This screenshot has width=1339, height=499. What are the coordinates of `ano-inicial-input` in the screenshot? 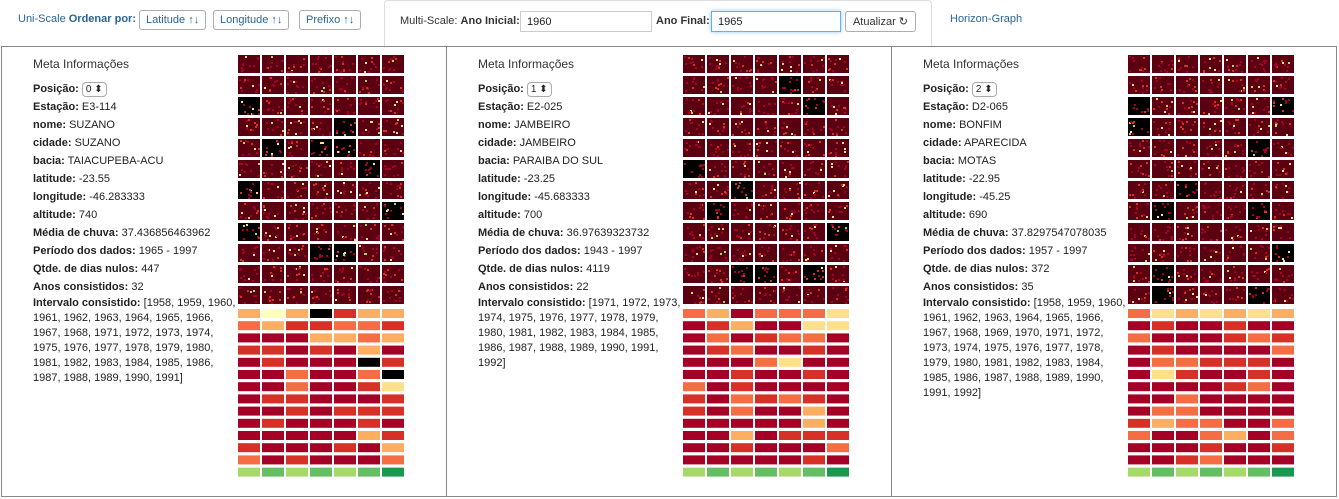 It's located at (586, 21).